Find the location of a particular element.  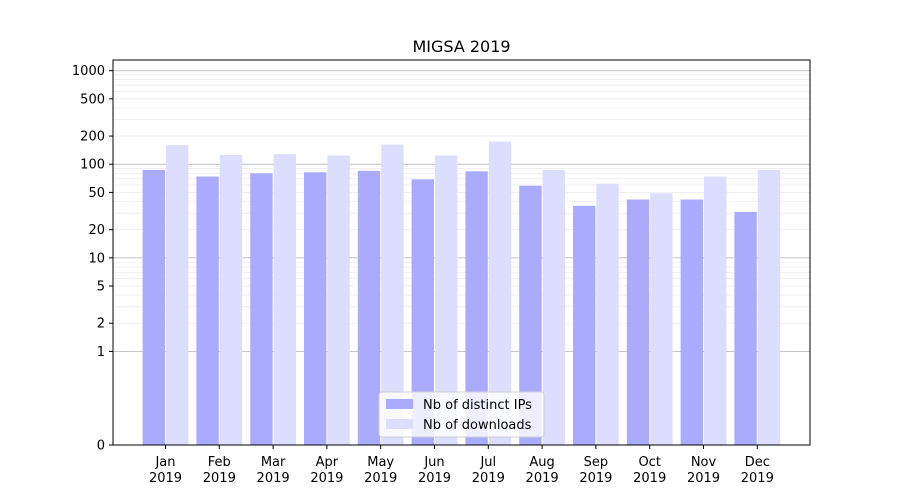

legend-label: Nb of downloads is located at coordinates (477, 425).